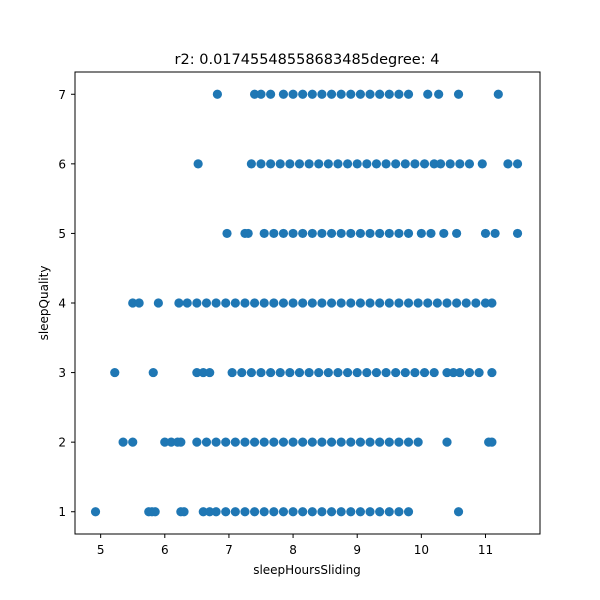 Image resolution: width=600 pixels, height=600 pixels. What do you see at coordinates (421, 550) in the screenshot?
I see `x-tick-label: 10` at bounding box center [421, 550].